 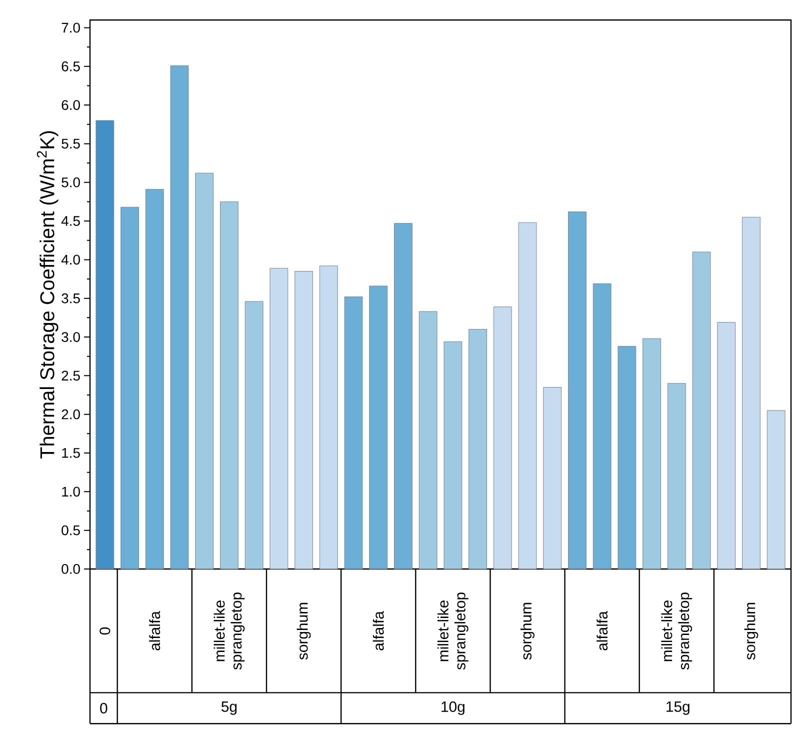 What do you see at coordinates (71, 27) in the screenshot?
I see `y-tick-label: 7.0` at bounding box center [71, 27].